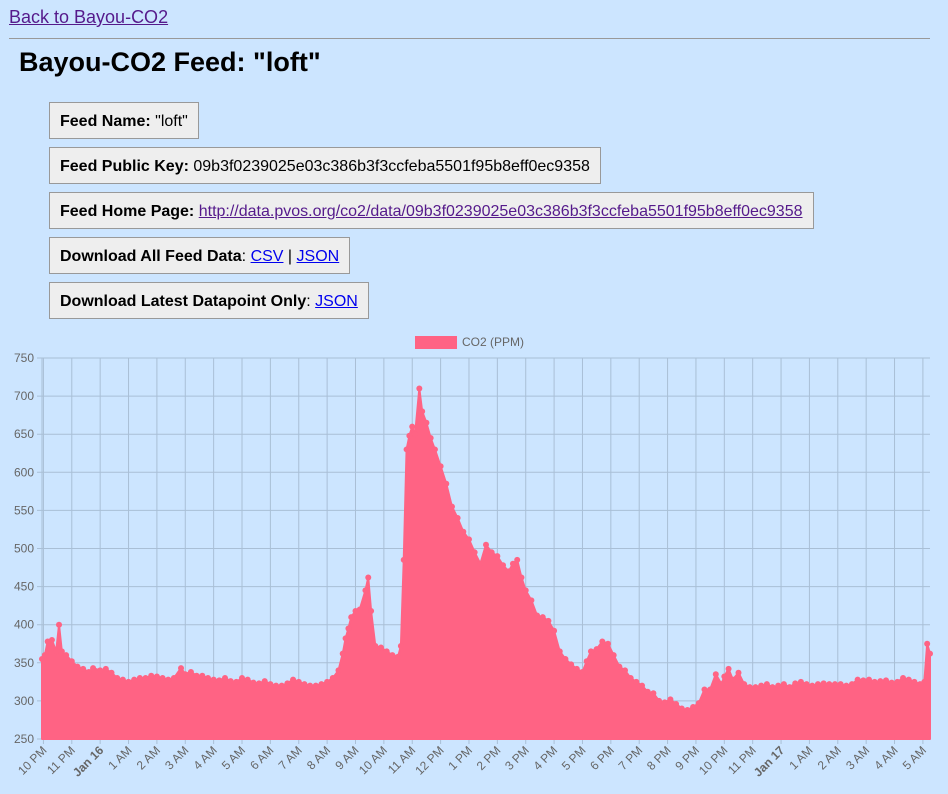  I want to click on x-tick-label: Jan 17, so click(769, 761).